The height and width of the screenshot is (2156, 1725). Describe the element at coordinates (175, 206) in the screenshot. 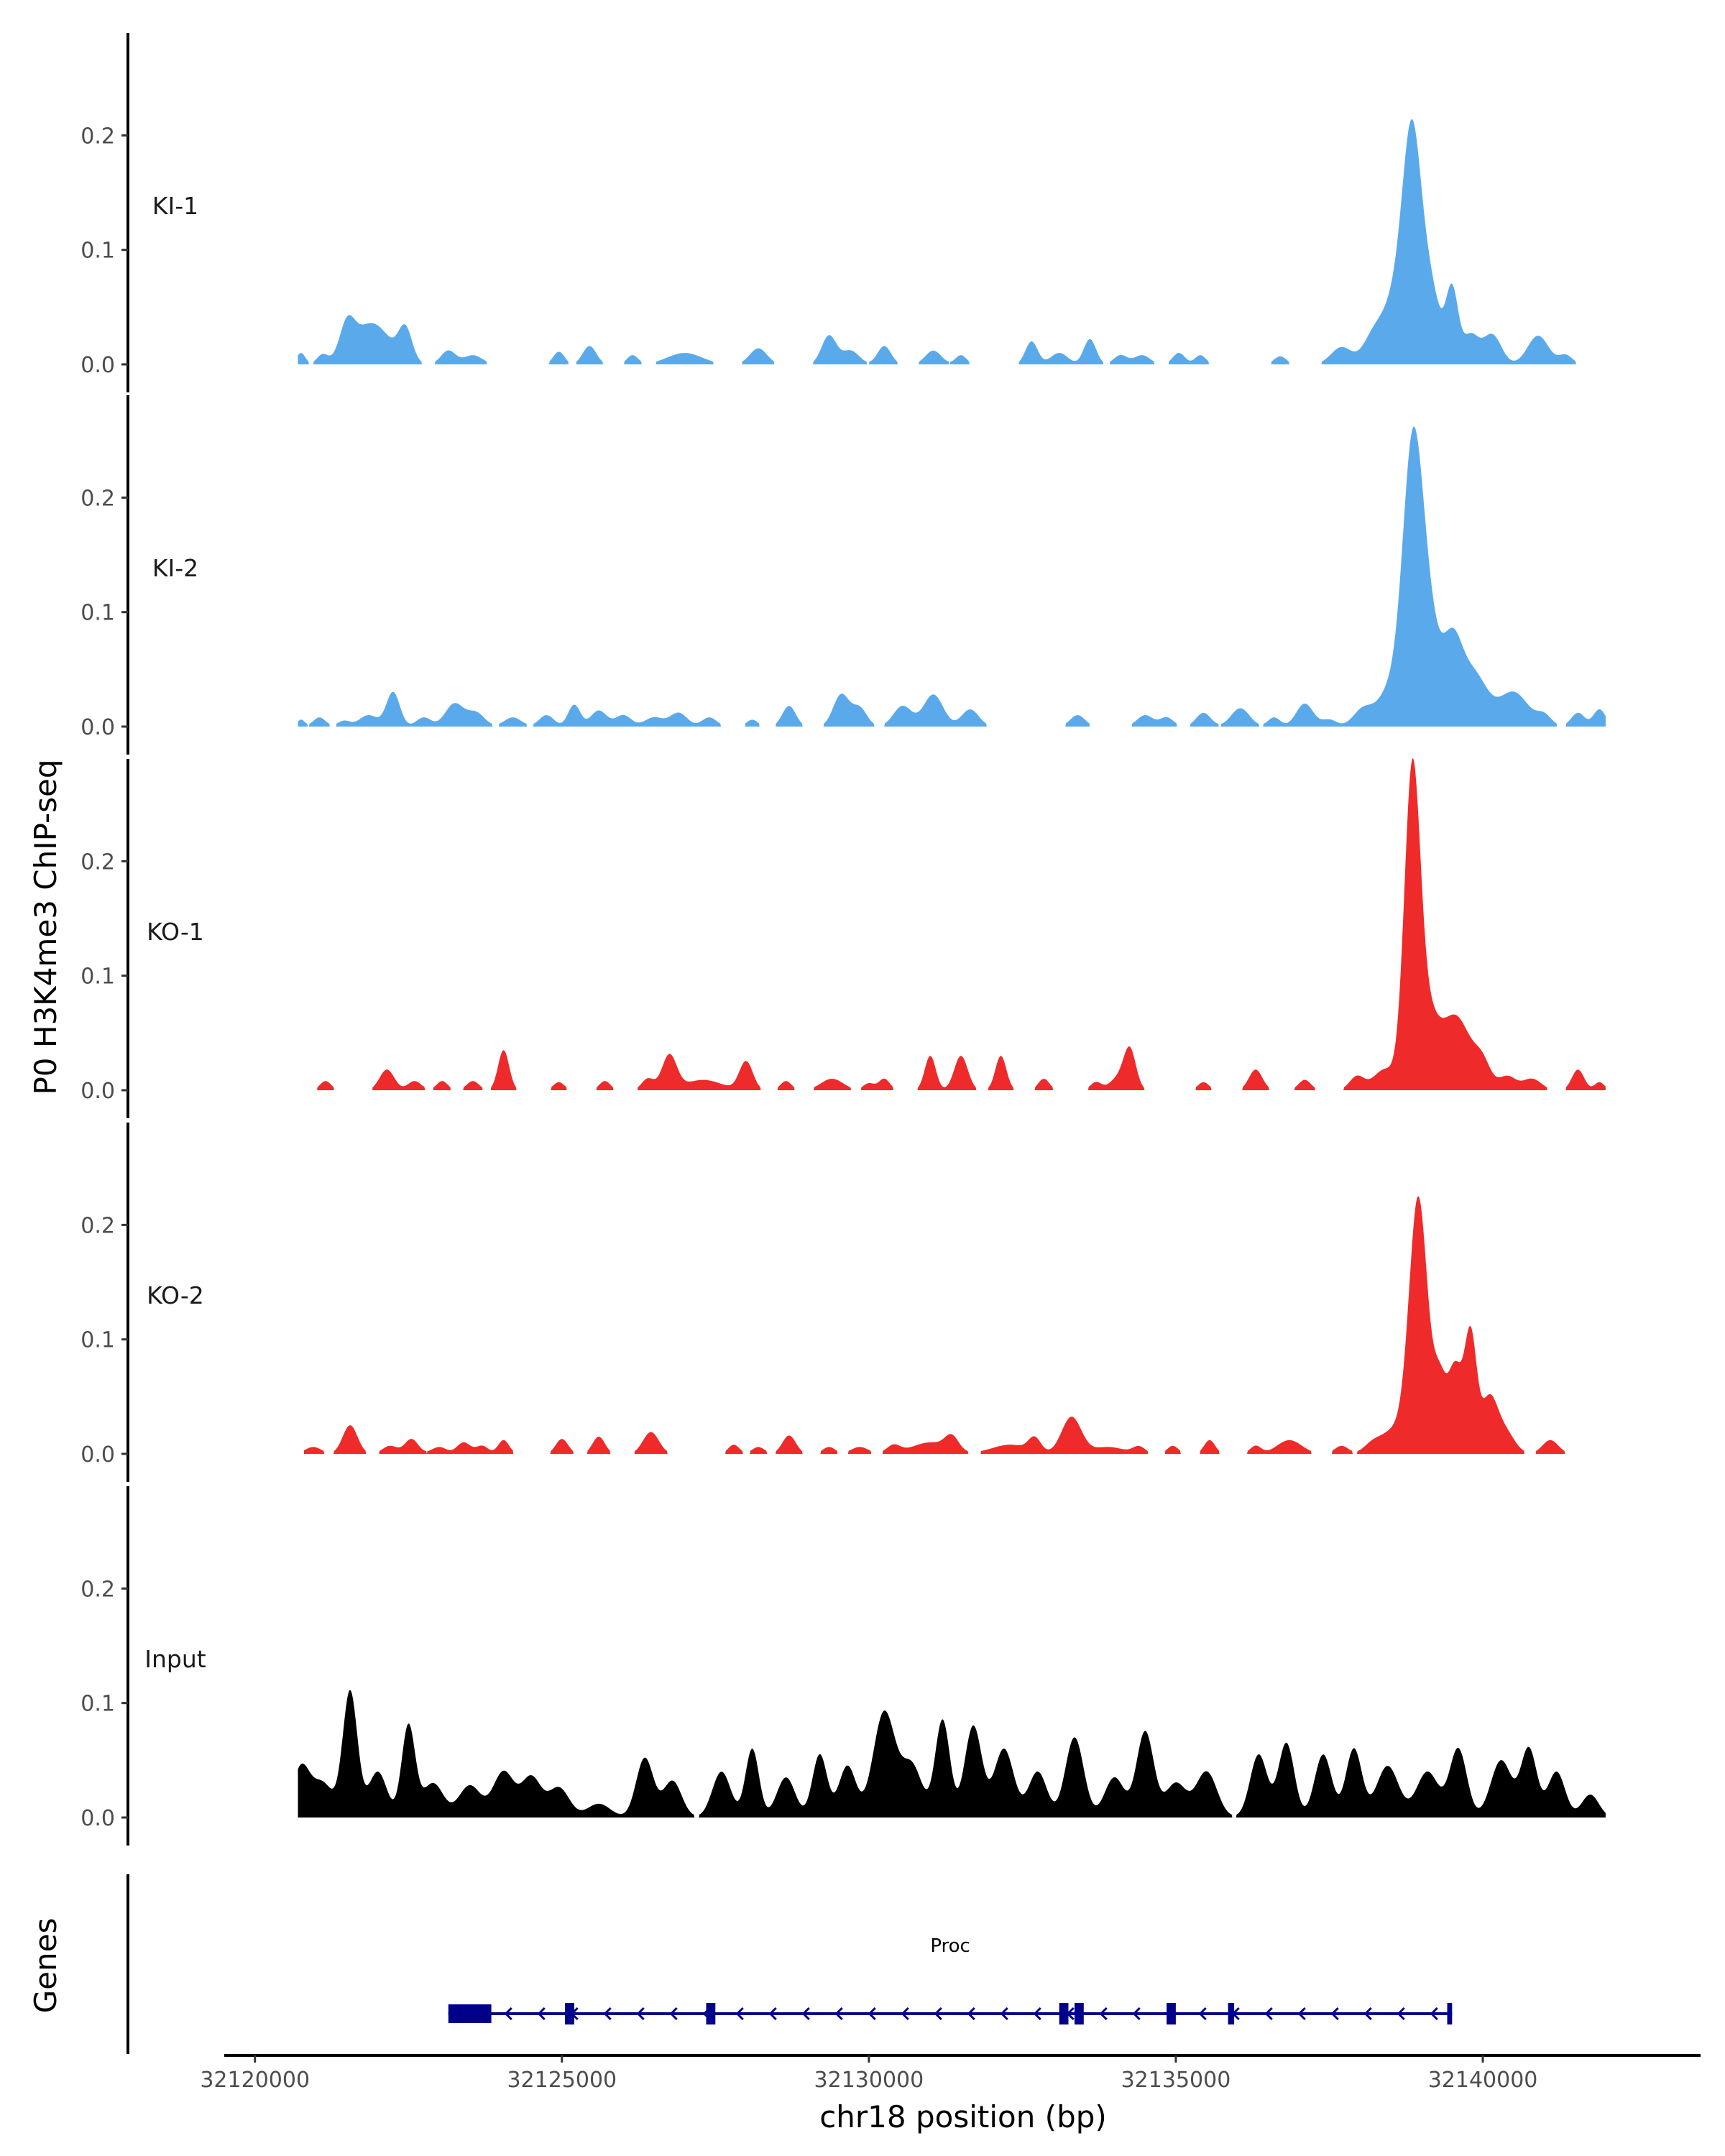

I see `track-label-ki-1: KI-1` at that location.